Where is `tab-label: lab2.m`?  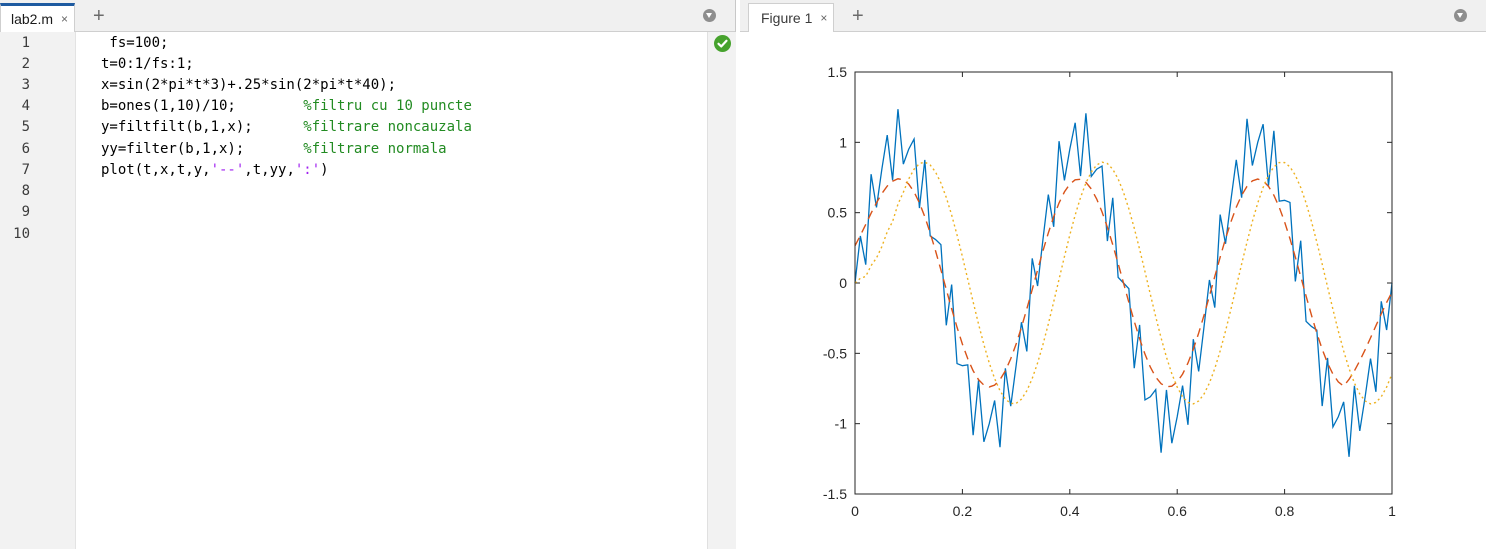 tab-label: lab2.m is located at coordinates (32, 19).